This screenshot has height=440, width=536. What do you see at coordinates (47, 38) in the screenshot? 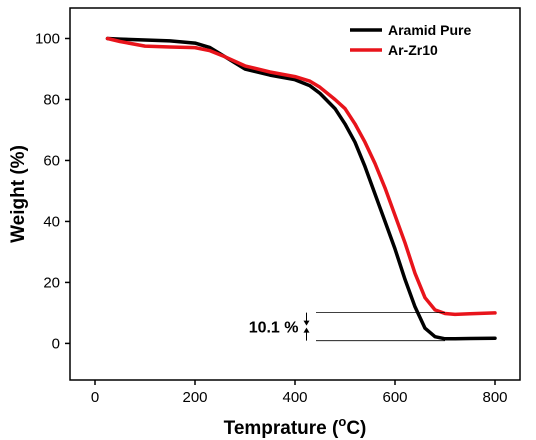
I see `y-tick-label: 100` at bounding box center [47, 38].